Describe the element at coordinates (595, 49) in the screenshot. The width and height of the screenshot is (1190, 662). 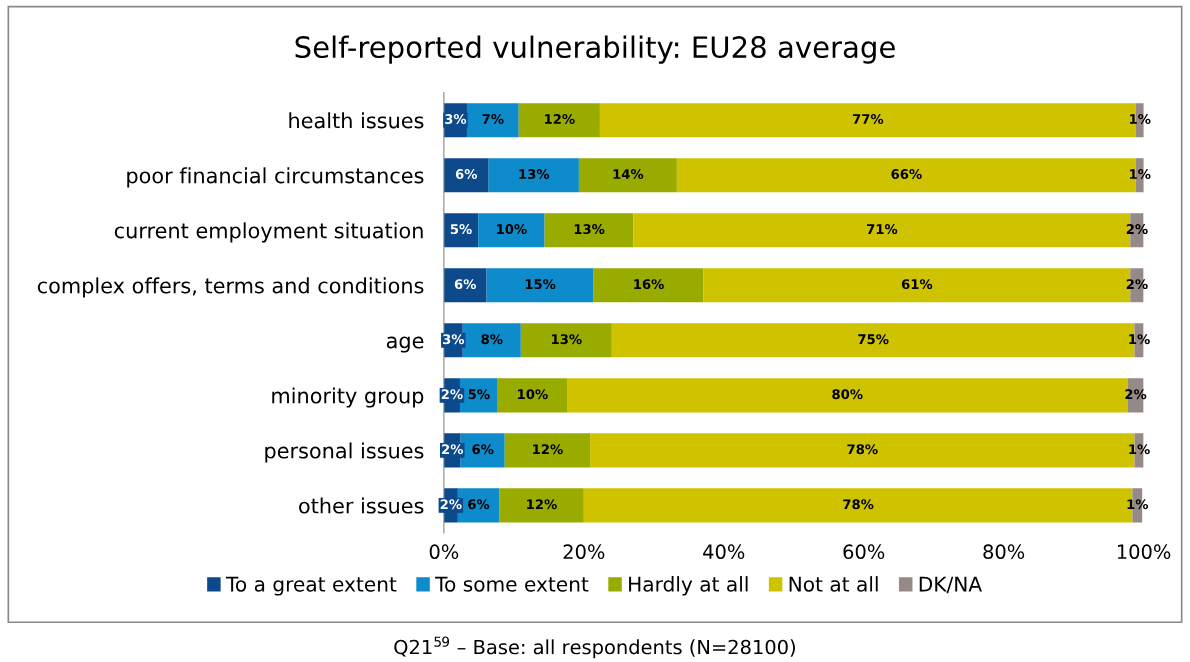
I see `chart-title: Self-reported vulnerability: EU28 average` at that location.